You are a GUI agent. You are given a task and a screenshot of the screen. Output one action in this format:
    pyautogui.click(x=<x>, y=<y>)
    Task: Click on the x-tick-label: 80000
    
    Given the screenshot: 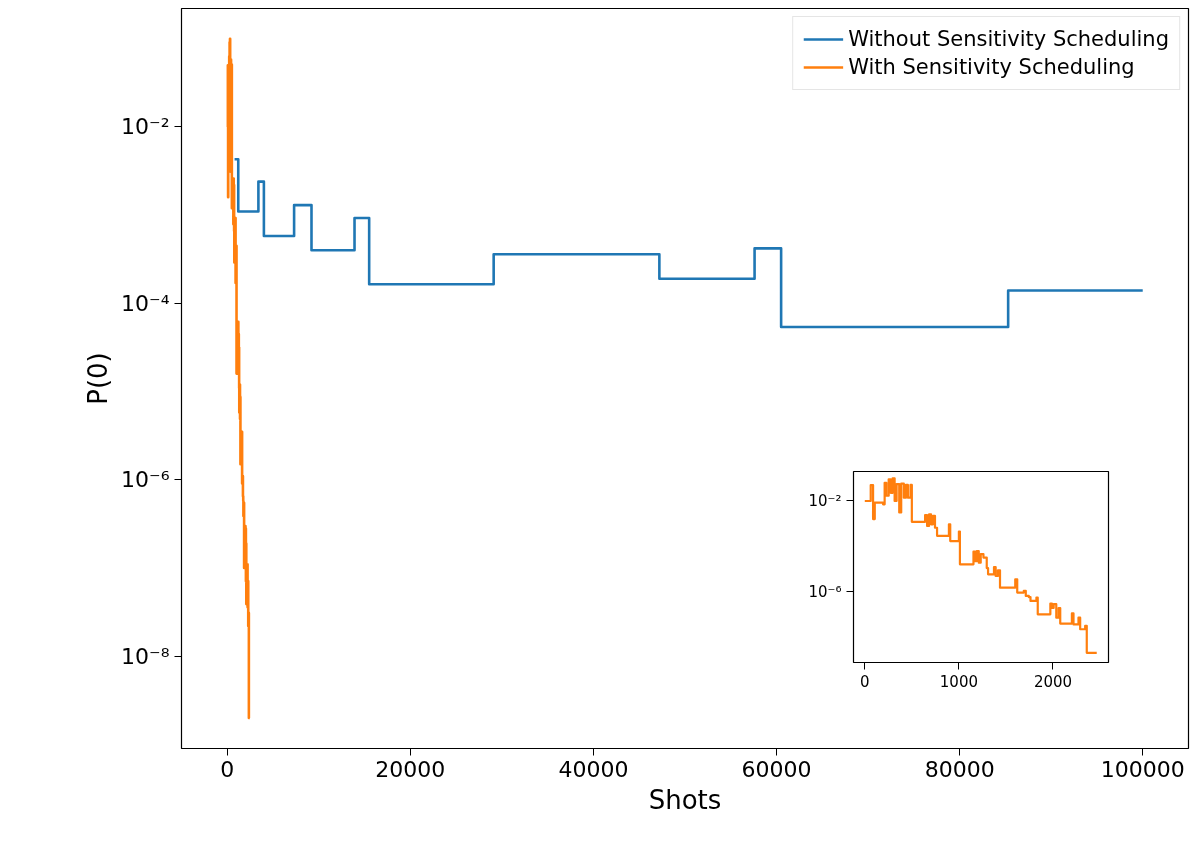 What is the action you would take?
    pyautogui.click(x=959, y=769)
    